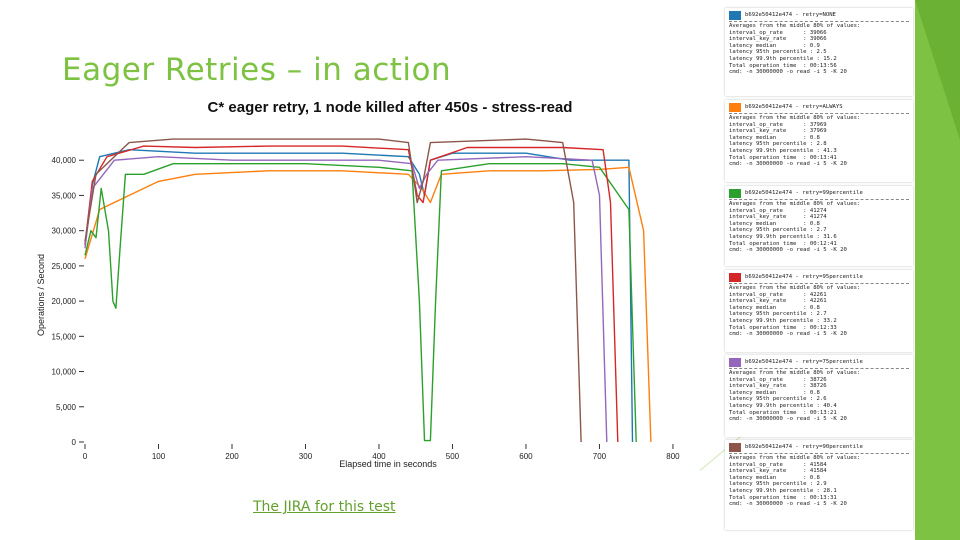 The width and height of the screenshot is (960, 540). What do you see at coordinates (453, 456) in the screenshot?
I see `x-tick-label: 500` at bounding box center [453, 456].